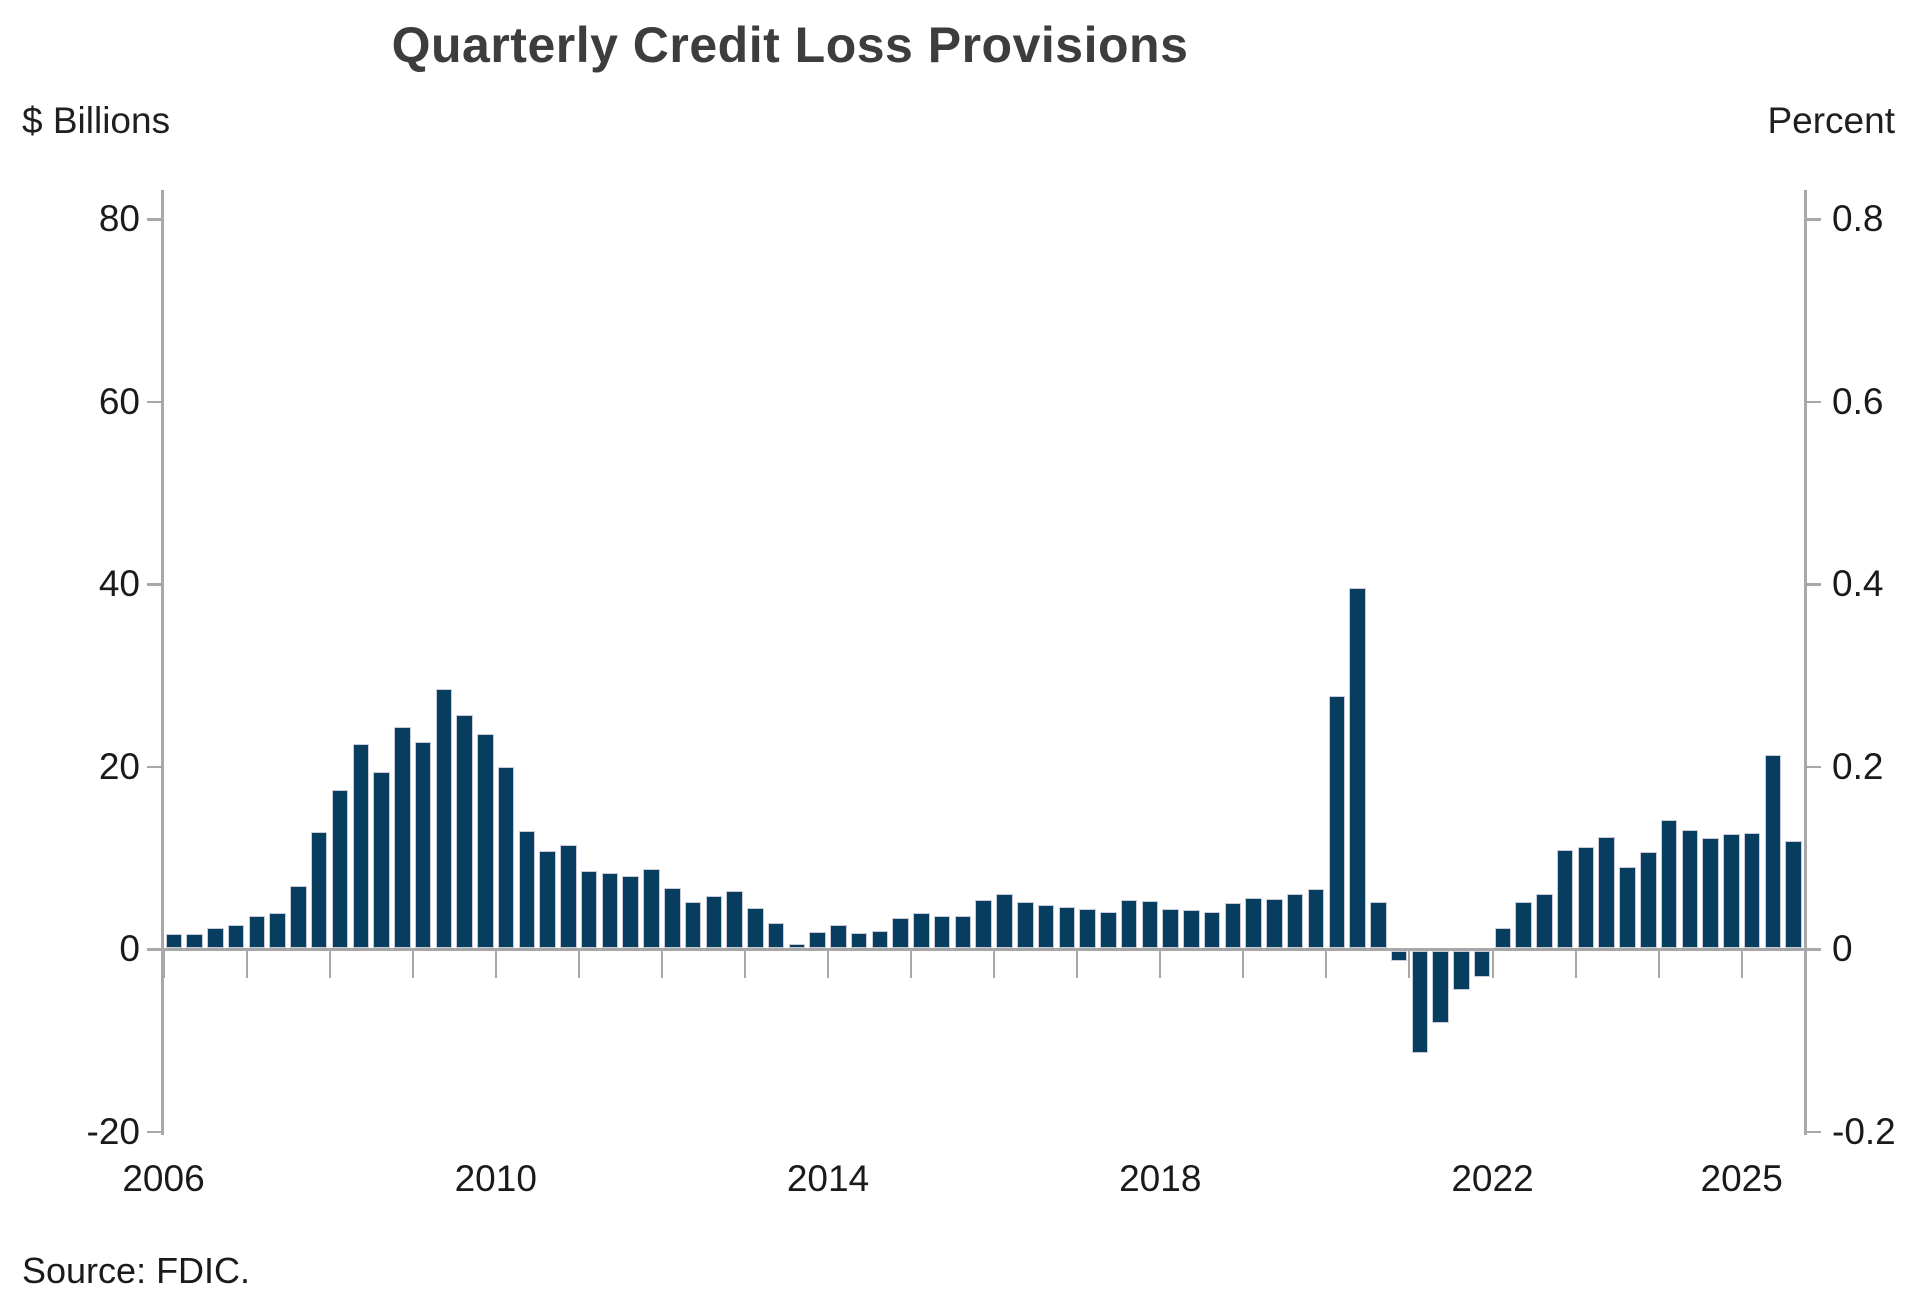 Image resolution: width=1920 pixels, height=1305 pixels. What do you see at coordinates (1858, 401) in the screenshot?
I see `right-axis-tick-label: 0.6` at bounding box center [1858, 401].